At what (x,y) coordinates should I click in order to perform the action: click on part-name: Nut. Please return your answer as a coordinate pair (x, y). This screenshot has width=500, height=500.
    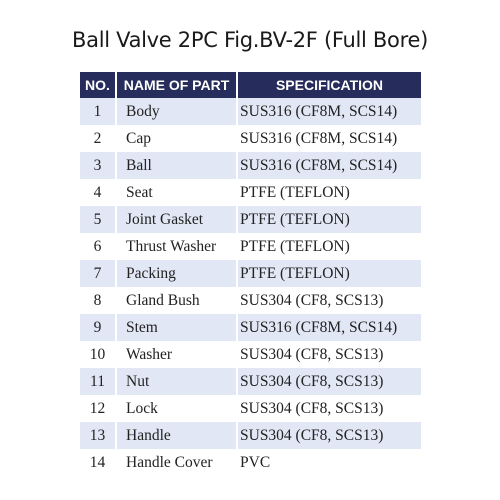
    Looking at the image, I should click on (177, 381).